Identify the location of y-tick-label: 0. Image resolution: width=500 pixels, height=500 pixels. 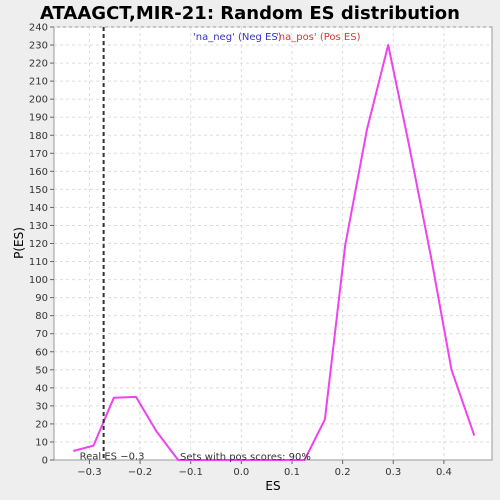
(45, 461).